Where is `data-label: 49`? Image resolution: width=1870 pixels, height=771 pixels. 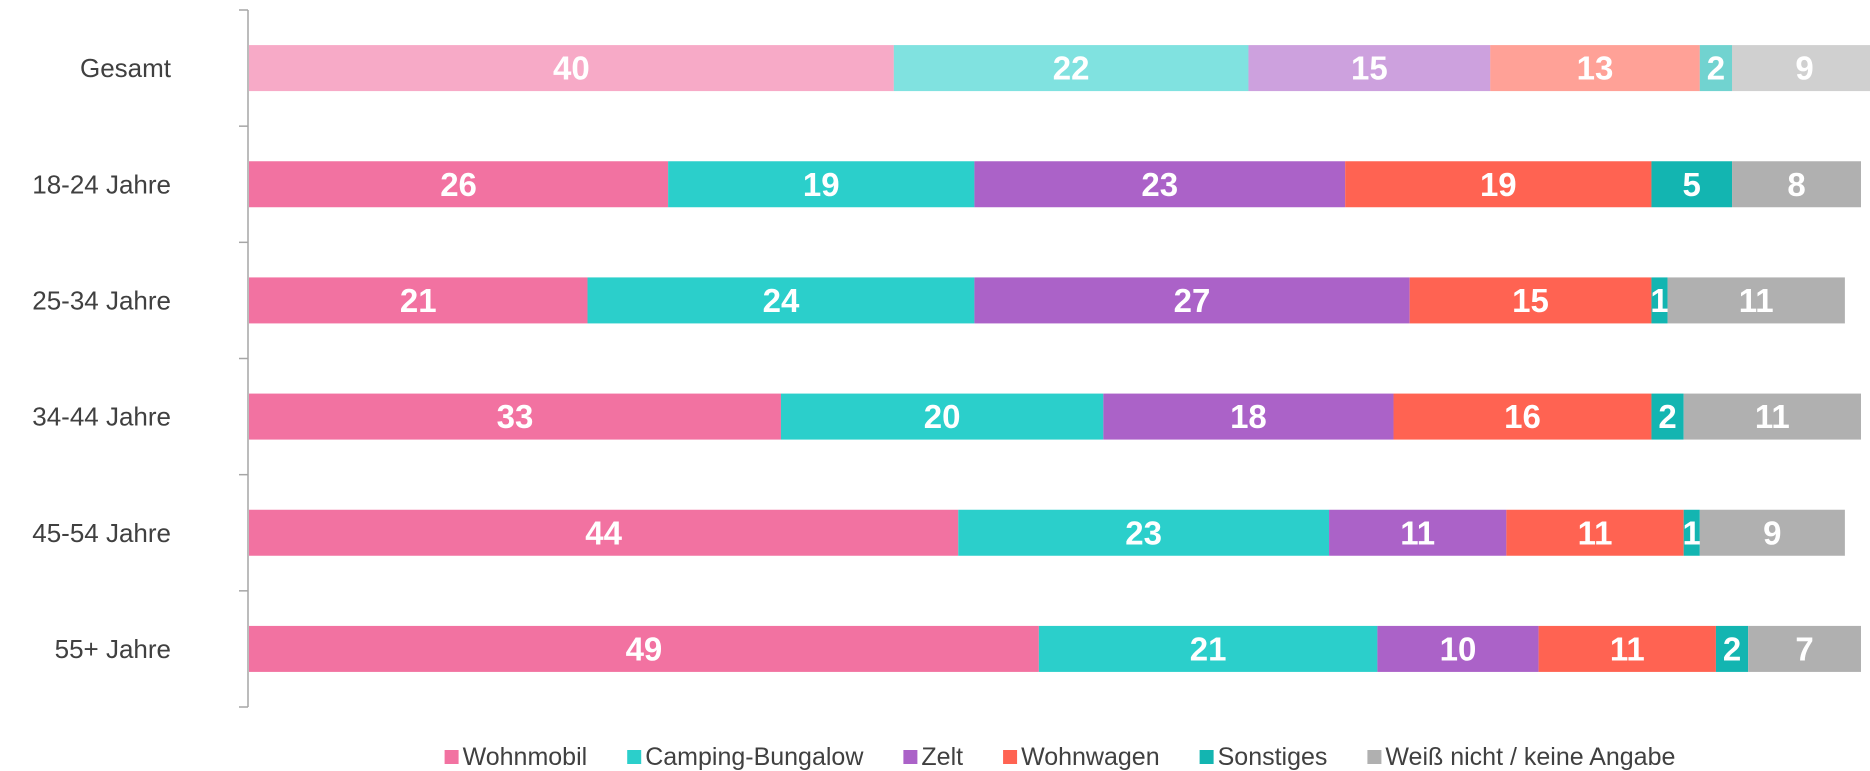
data-label: 49 is located at coordinates (644, 648).